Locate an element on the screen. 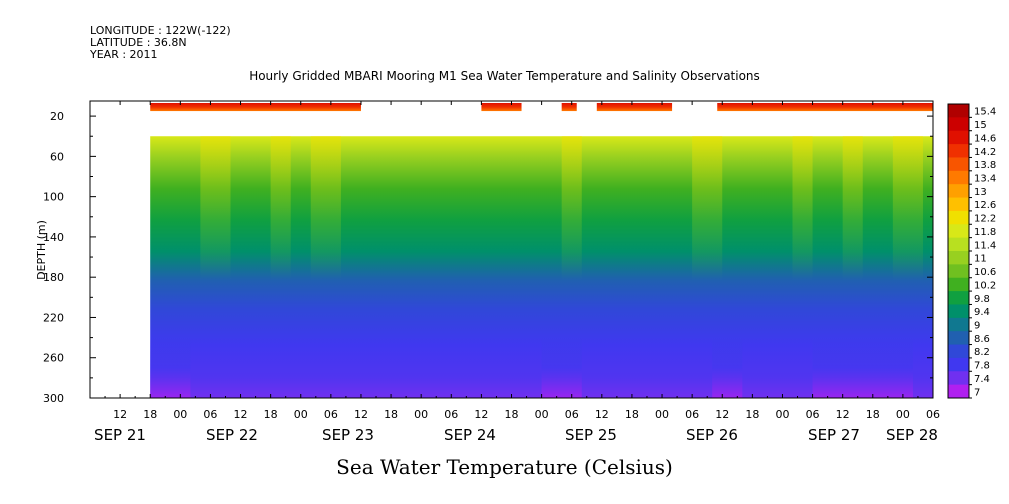 The image size is (1009, 504). colorbar-label: 9 is located at coordinates (977, 326).